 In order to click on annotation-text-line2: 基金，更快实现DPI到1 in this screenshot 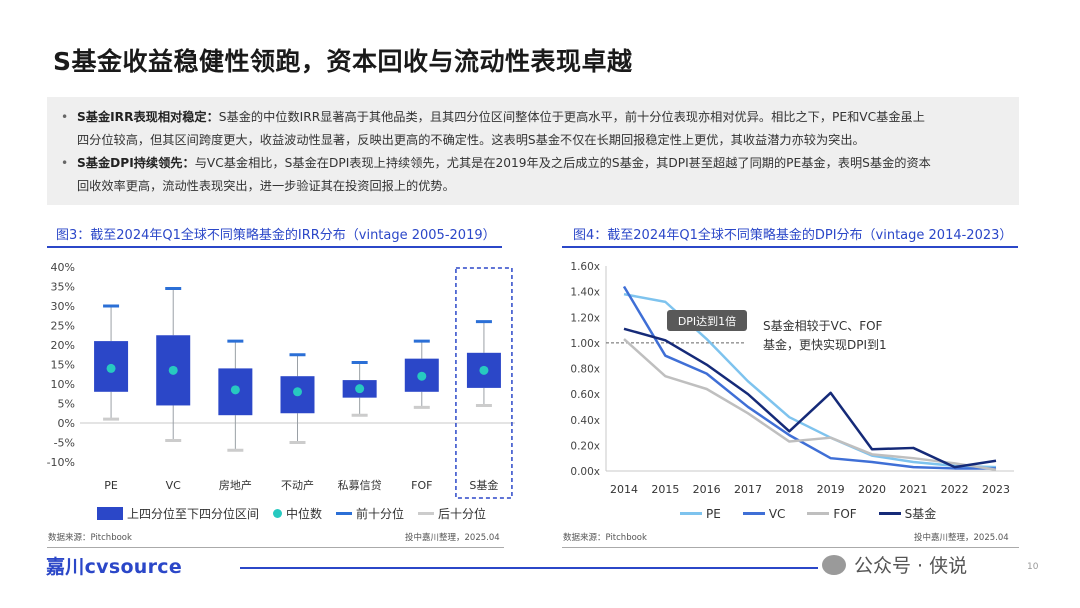, I will do `click(825, 344)`.